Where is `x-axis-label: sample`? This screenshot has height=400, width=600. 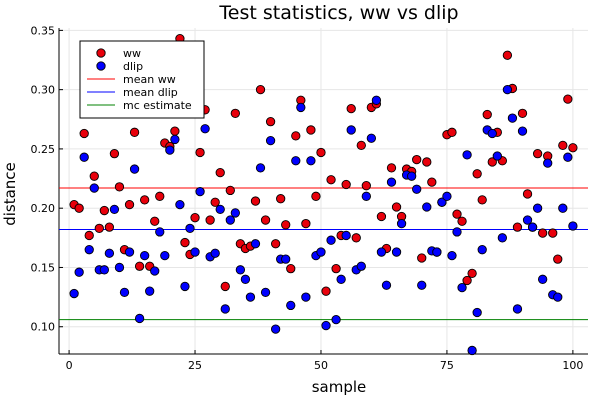
x-axis-label: sample is located at coordinates (339, 387).